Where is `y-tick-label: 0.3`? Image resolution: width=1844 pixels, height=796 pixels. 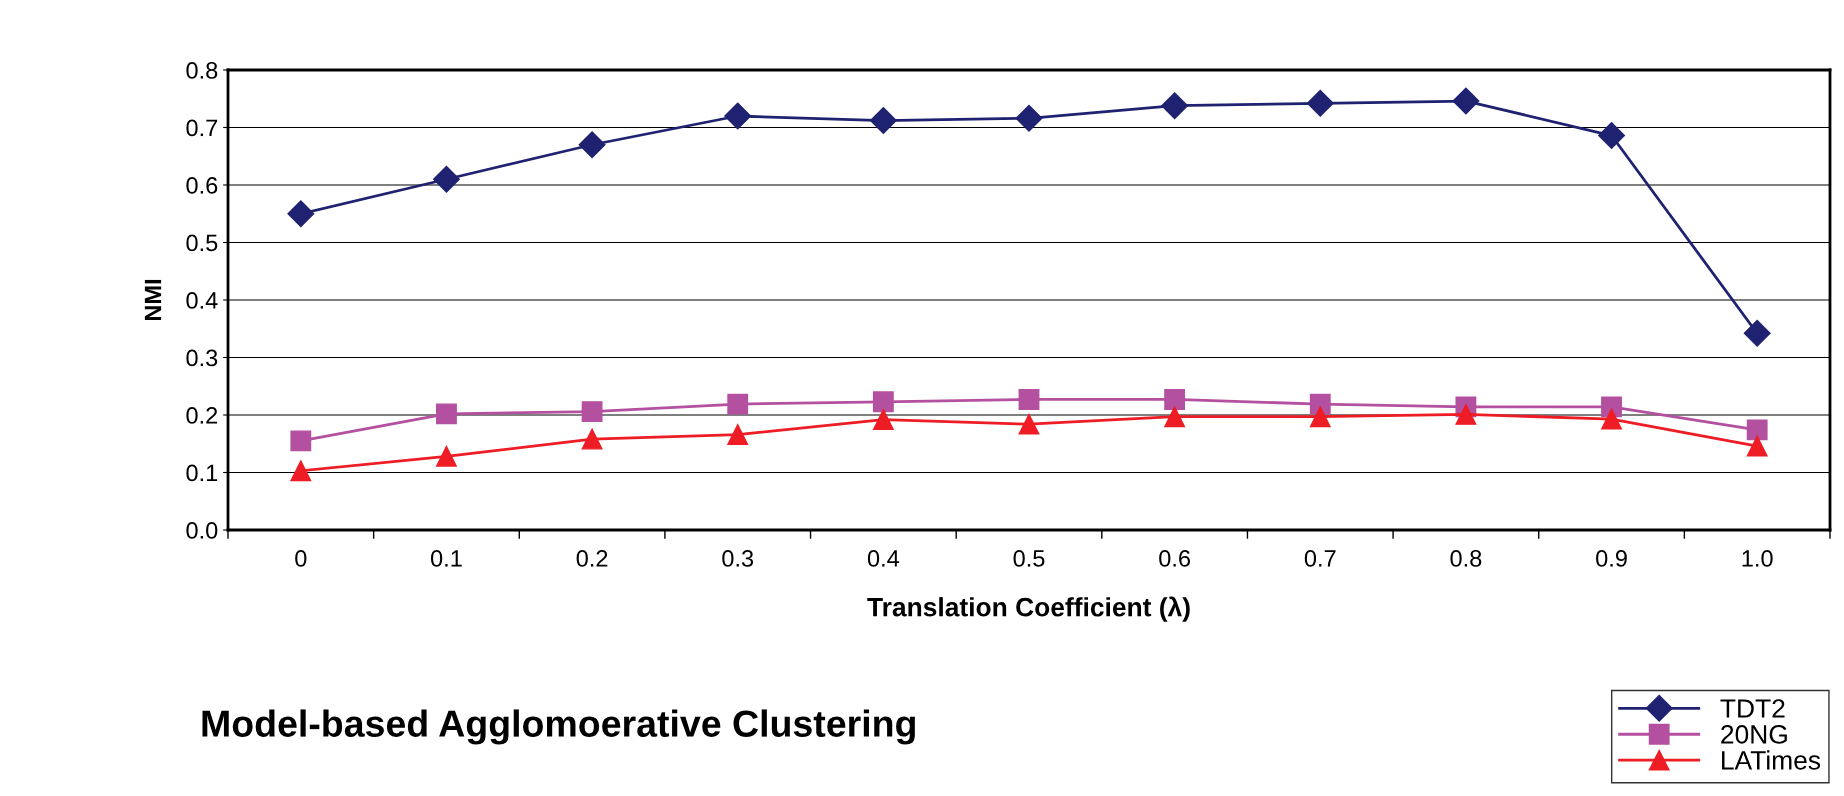 y-tick-label: 0.3 is located at coordinates (202, 358).